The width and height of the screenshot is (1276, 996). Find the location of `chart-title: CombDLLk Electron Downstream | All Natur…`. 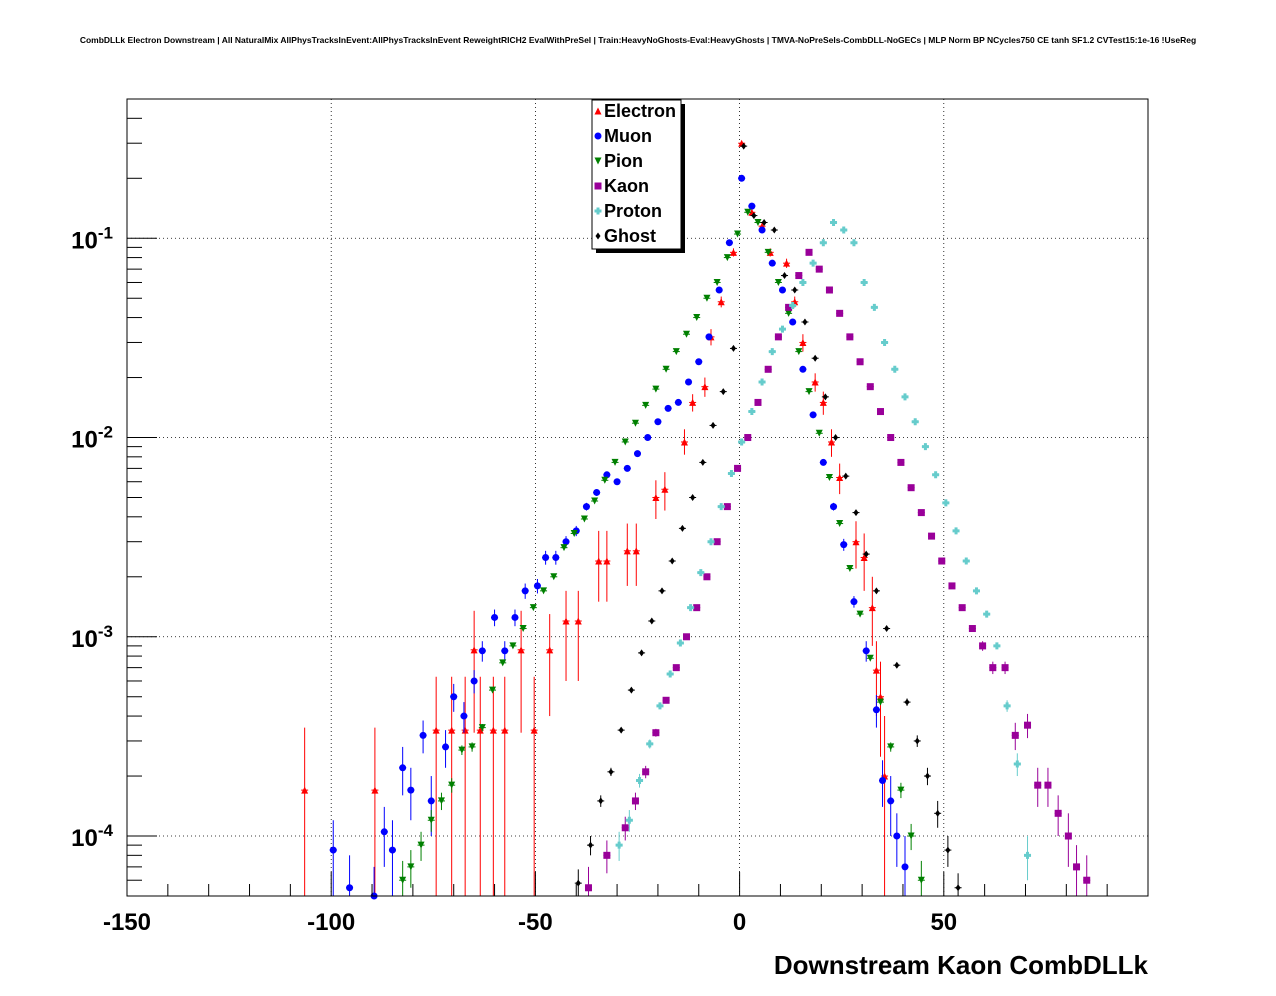

chart-title: CombDLLk Electron Downstream | All Natur… is located at coordinates (638, 40).